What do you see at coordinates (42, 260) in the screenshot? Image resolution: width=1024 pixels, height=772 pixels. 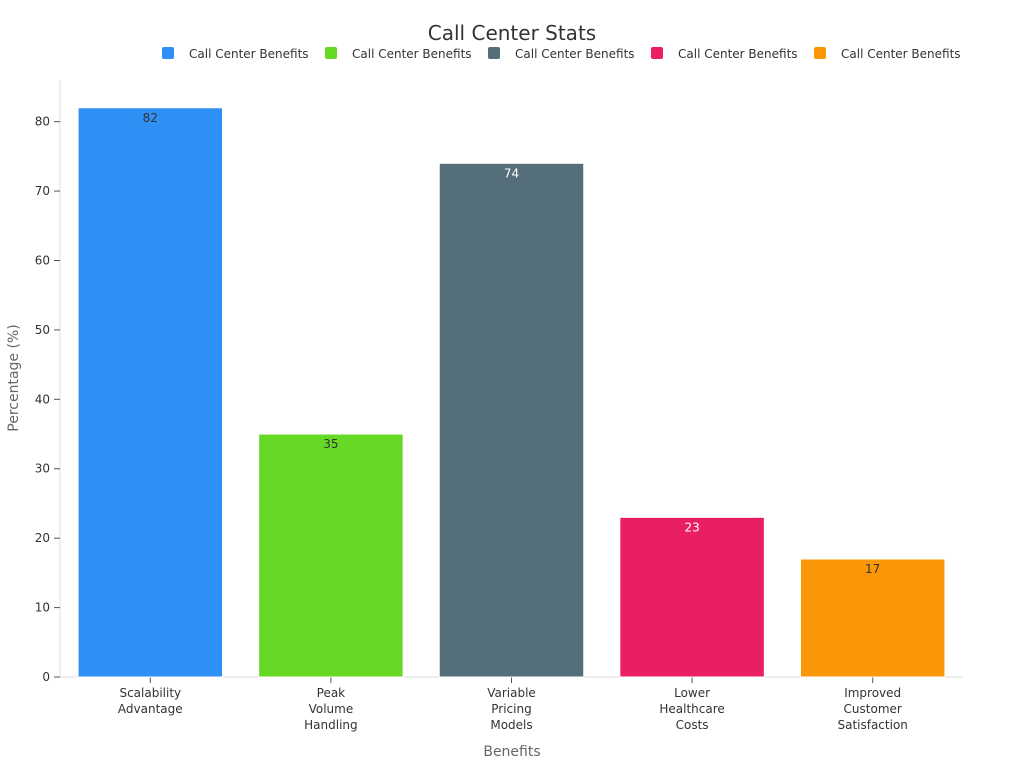 I see `y-tick-label: 60` at bounding box center [42, 260].